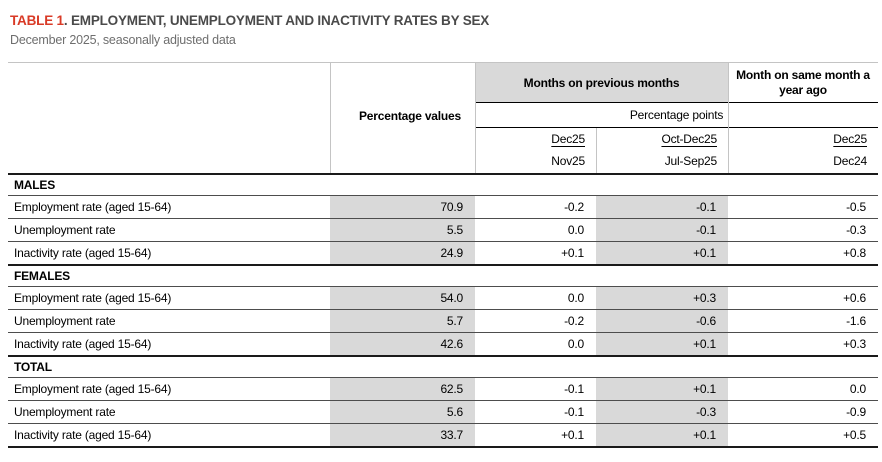 The height and width of the screenshot is (462, 882). I want to click on header-percentage-values: Percentage values, so click(410, 115).